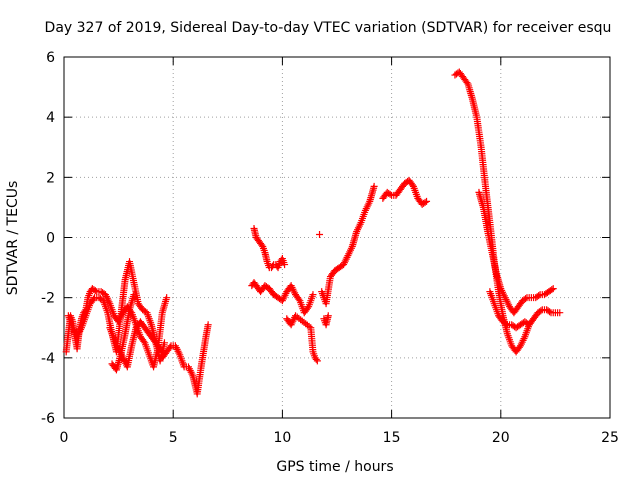 This screenshot has height=480, width=640. I want to click on y-tick-label: -6, so click(48, 419).